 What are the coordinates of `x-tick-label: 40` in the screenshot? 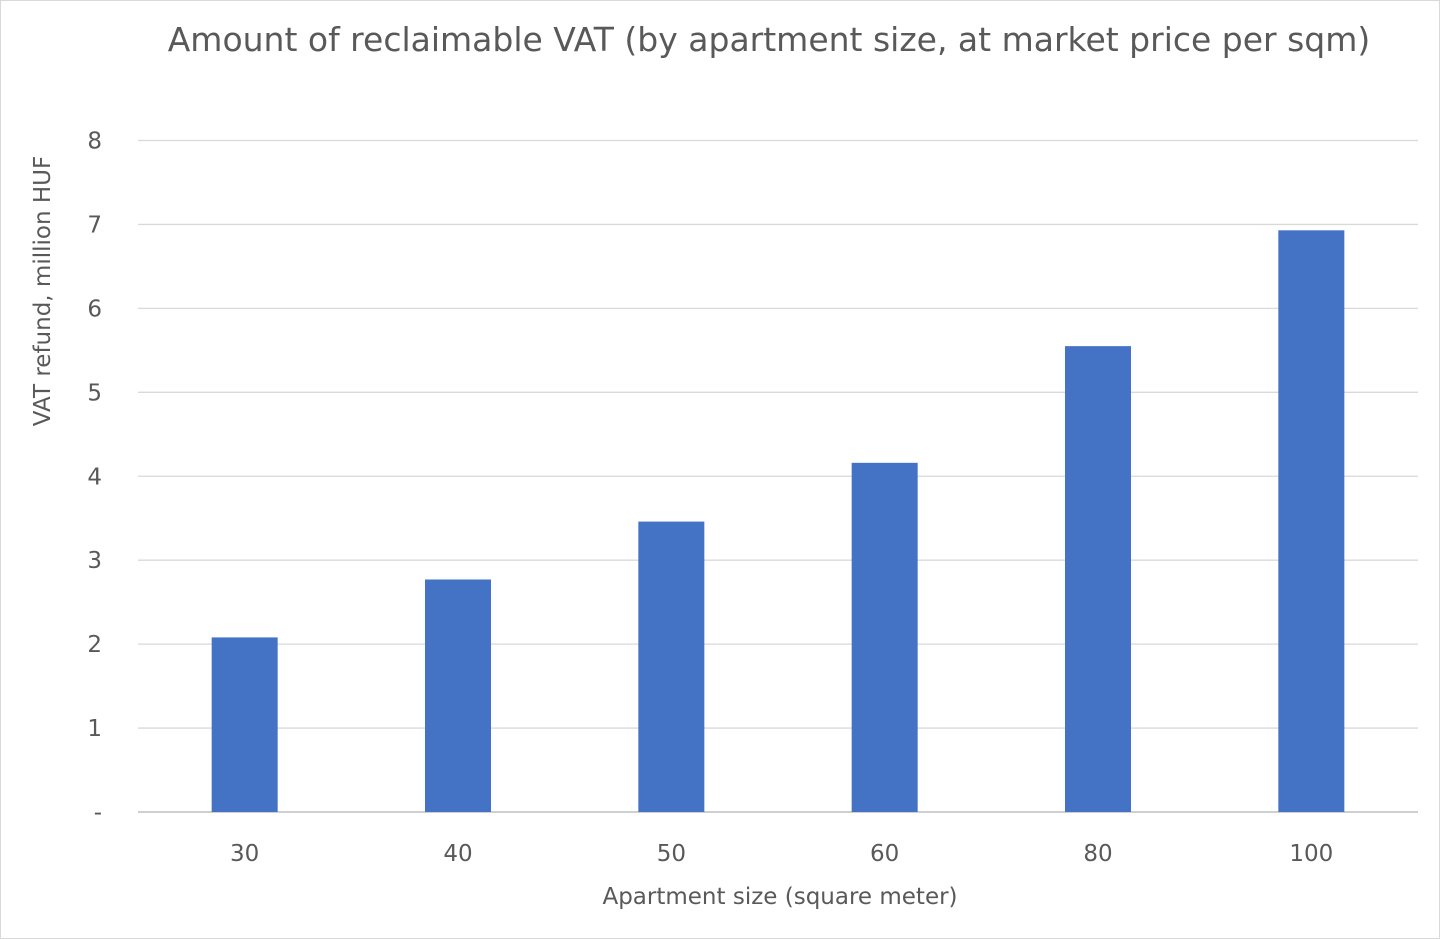 It's located at (457, 854).